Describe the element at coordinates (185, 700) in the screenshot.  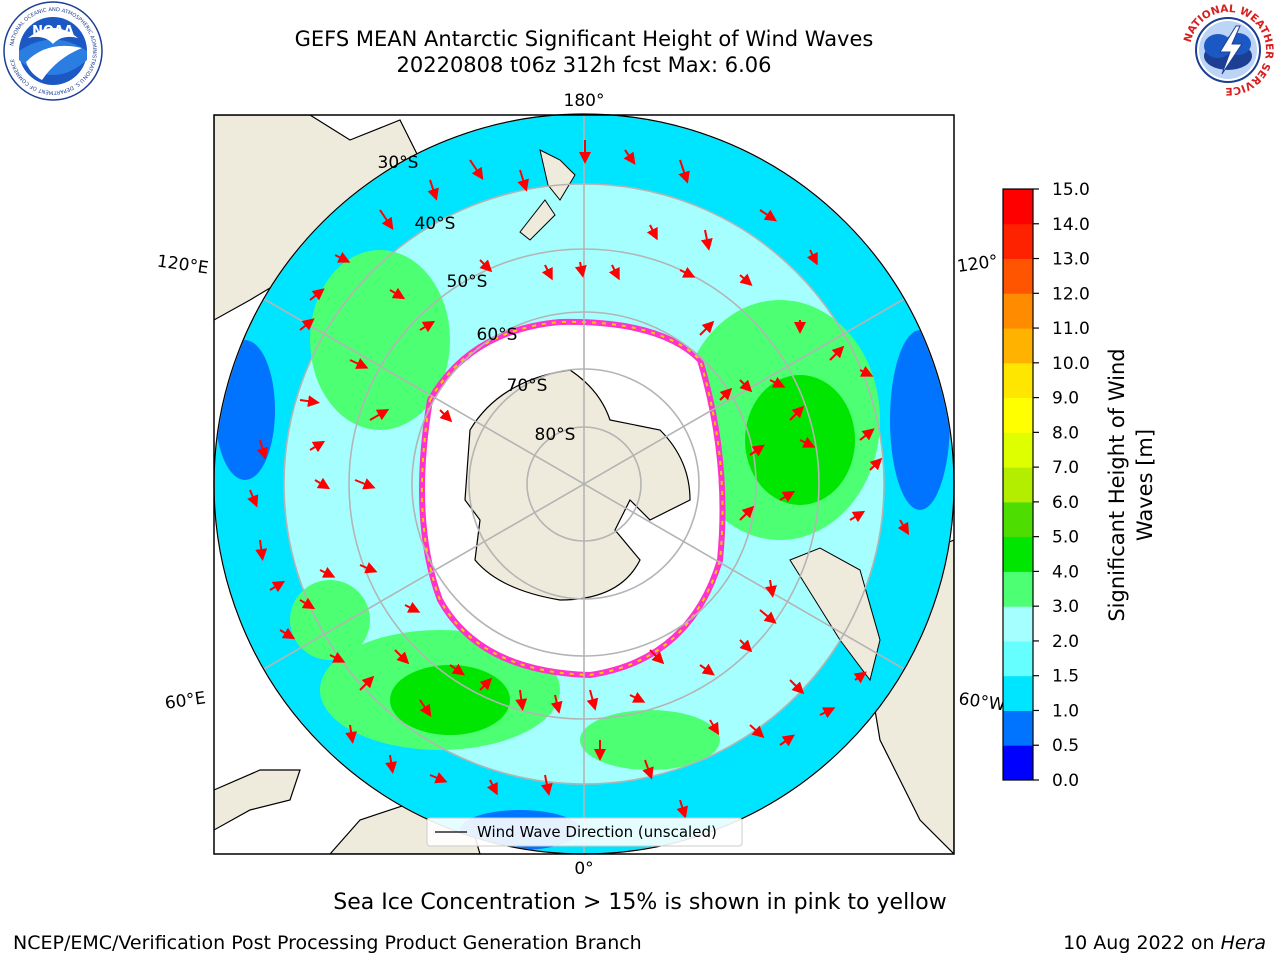
I see `lon-label-60e: 60°E` at that location.